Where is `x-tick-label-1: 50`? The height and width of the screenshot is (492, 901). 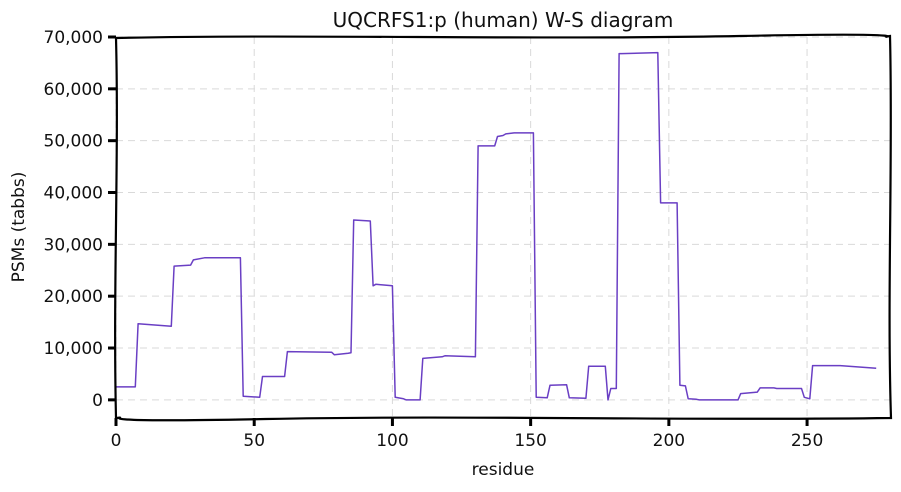
x-tick-label-1: 50 is located at coordinates (254, 441).